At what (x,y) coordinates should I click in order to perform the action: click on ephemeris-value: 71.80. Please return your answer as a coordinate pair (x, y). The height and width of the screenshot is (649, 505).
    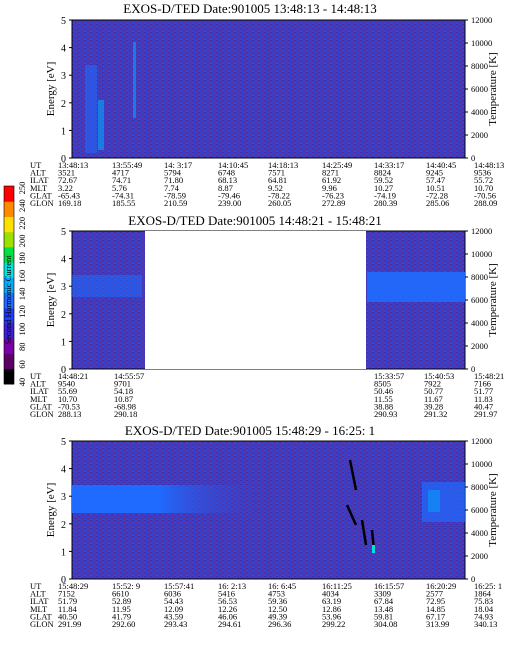
    Looking at the image, I should click on (173, 180).